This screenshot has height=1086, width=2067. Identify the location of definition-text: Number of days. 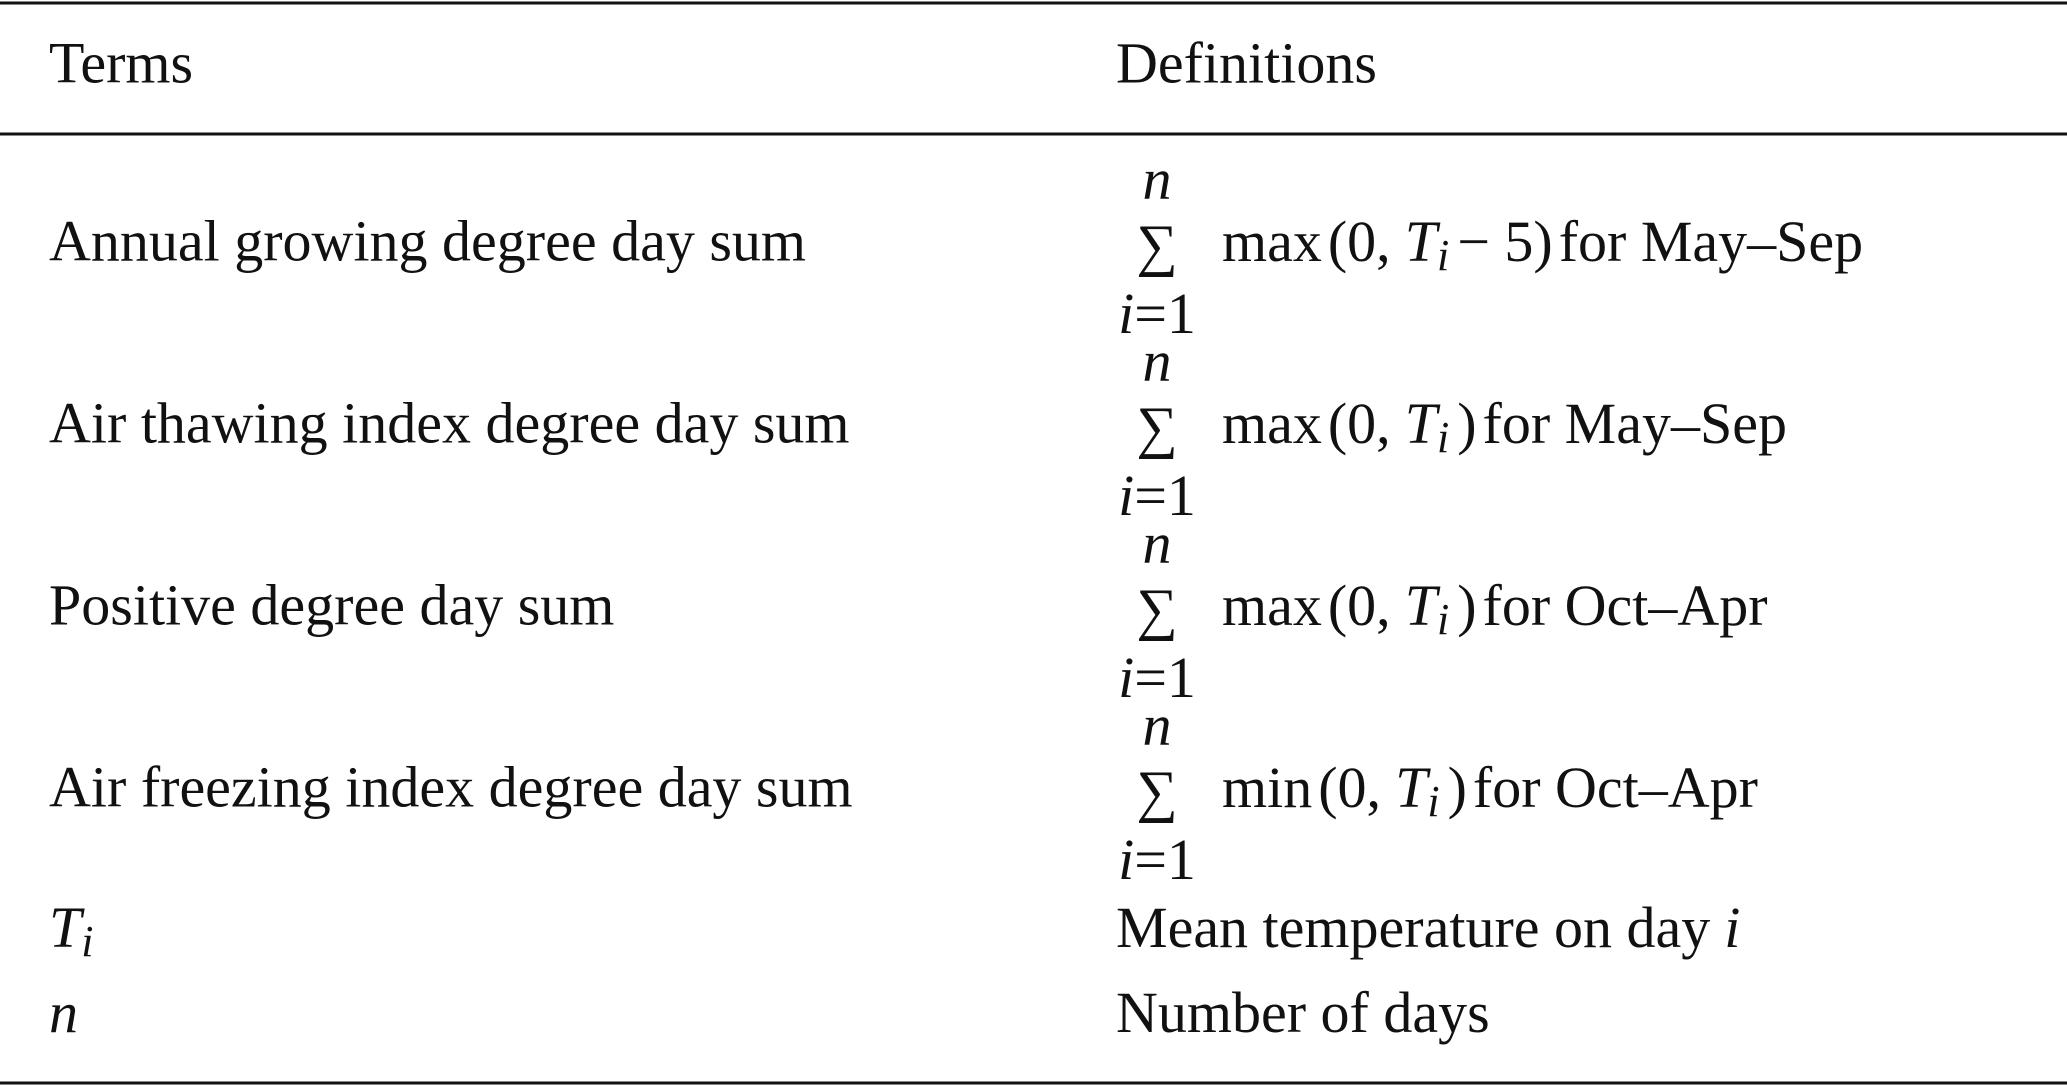
(1303, 1012).